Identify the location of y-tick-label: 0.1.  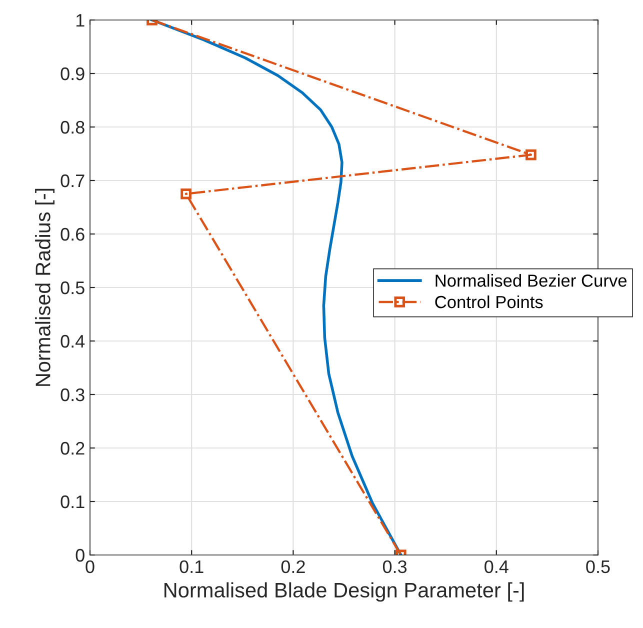
(72, 501).